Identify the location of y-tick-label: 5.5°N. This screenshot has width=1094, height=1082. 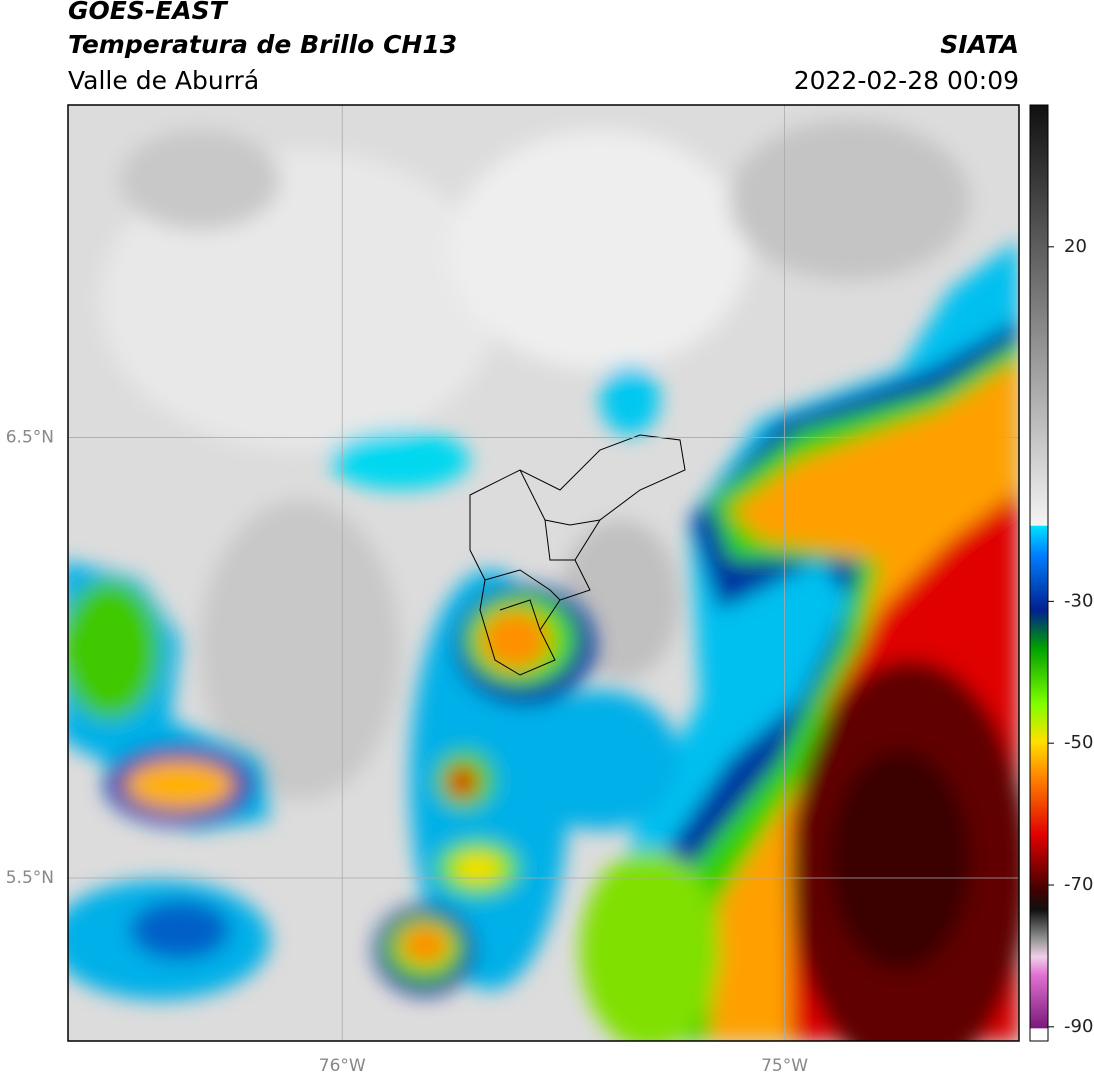
(30, 878).